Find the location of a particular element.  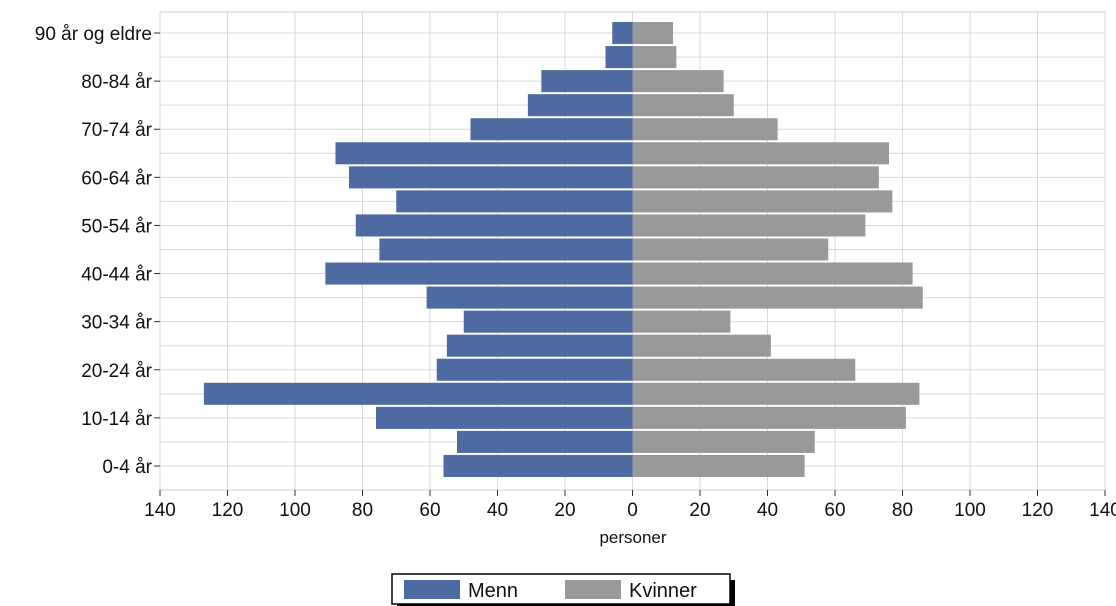

y-tick-label: 50-54 år is located at coordinates (116, 226).